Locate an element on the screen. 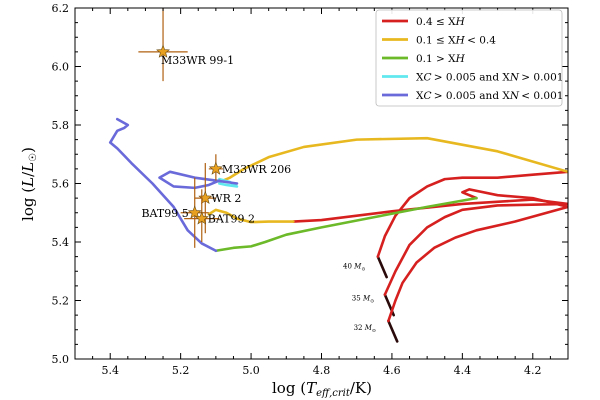 Image resolution: width=600 pixels, height=400 pixels. legend-label-1: 0.4 ≤ XH is located at coordinates (441, 22).